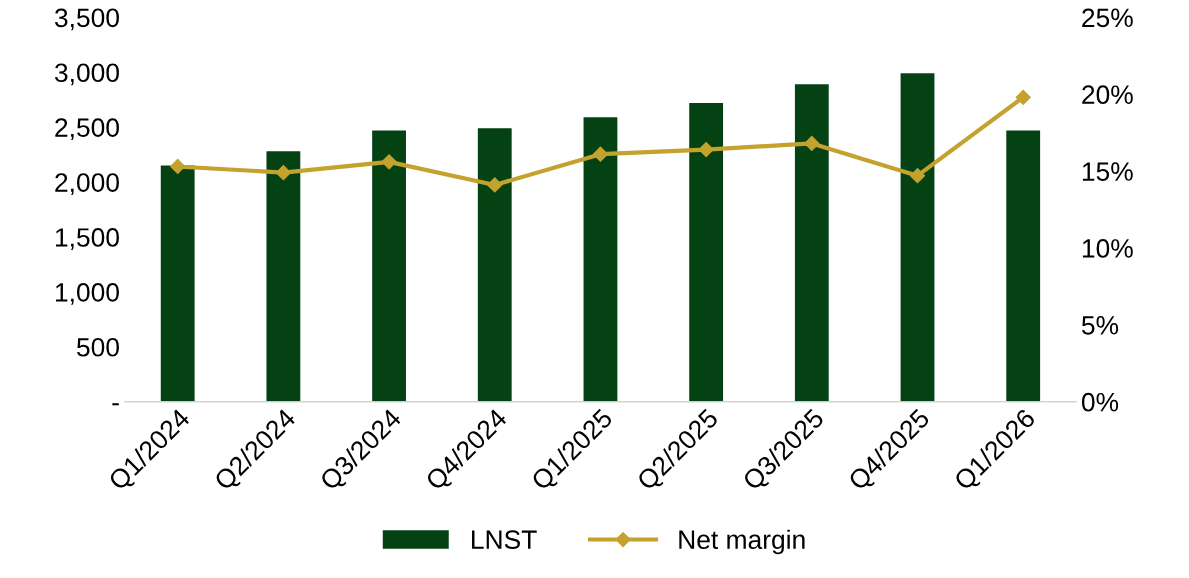 This screenshot has height=578, width=1189. Describe the element at coordinates (87, 239) in the screenshot. I see `y-tick-label: 1,500` at that location.